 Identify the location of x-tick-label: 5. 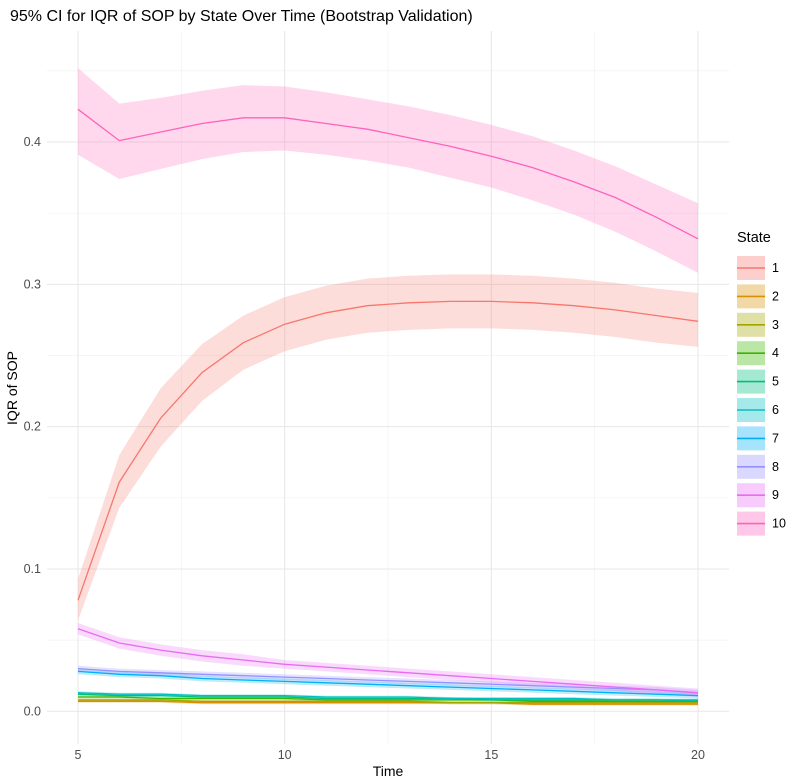
(78, 755).